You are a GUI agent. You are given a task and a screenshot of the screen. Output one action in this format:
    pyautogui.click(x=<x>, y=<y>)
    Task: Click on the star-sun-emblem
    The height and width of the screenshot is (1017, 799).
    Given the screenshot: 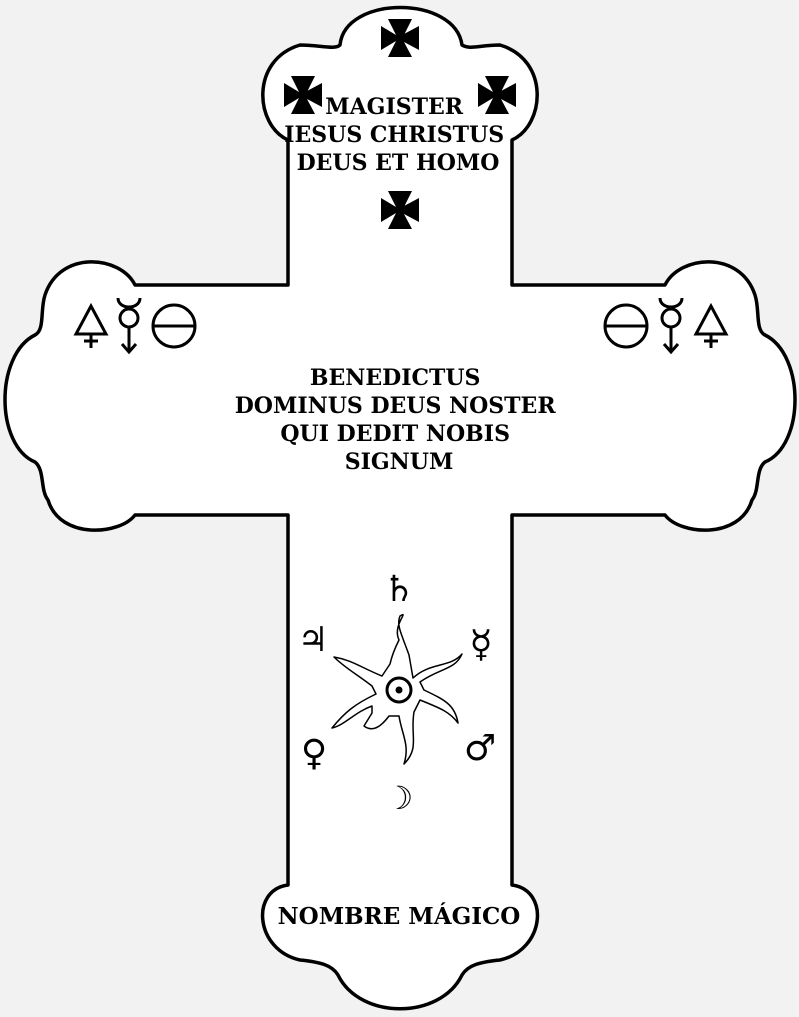 What is the action you would take?
    pyautogui.click(x=397, y=689)
    